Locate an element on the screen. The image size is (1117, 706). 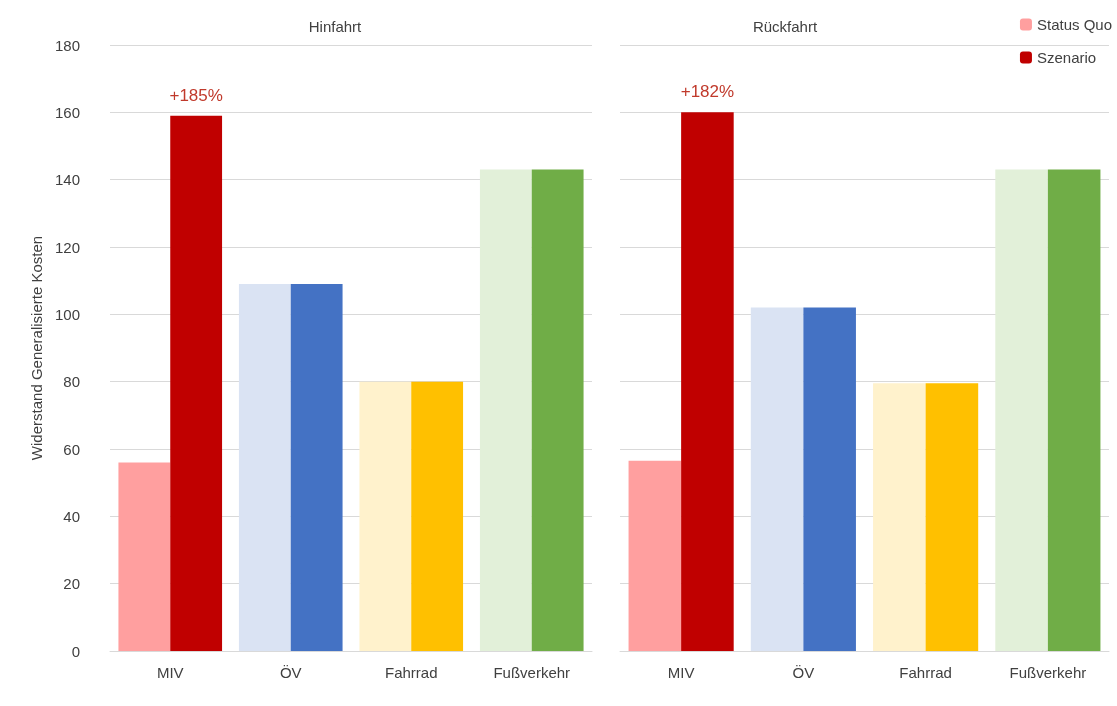
legend-label: Status Quo is located at coordinates (1074, 24).